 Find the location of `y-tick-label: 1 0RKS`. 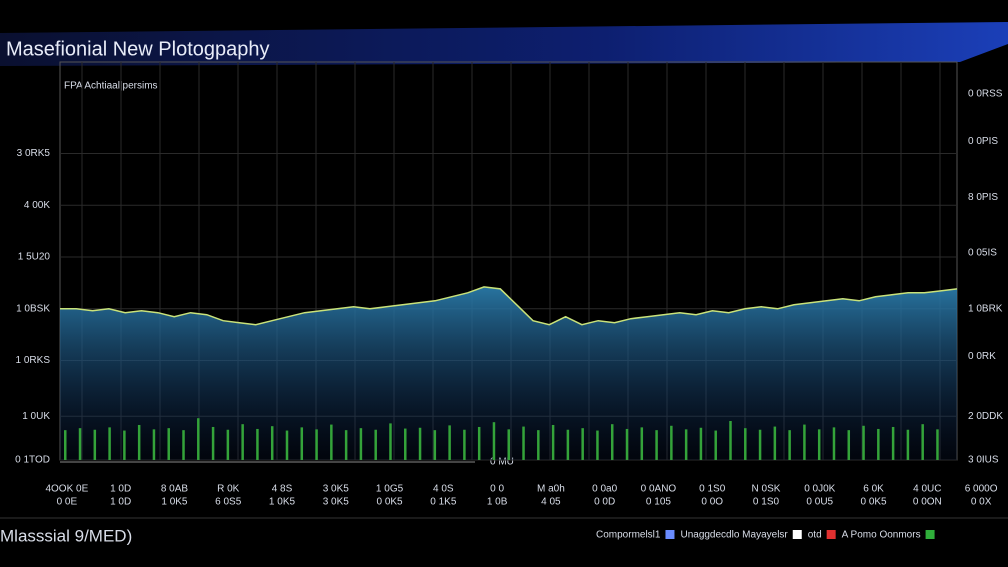

y-tick-label: 1 0RKS is located at coordinates (33, 360).